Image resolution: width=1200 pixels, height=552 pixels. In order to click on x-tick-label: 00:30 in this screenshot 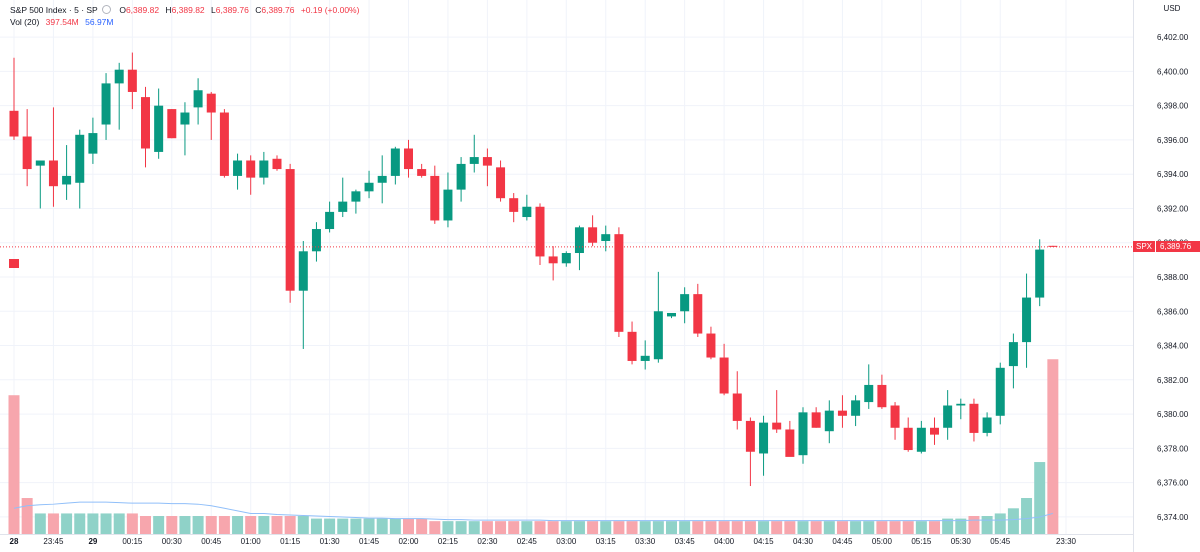, I will do `click(172, 541)`.